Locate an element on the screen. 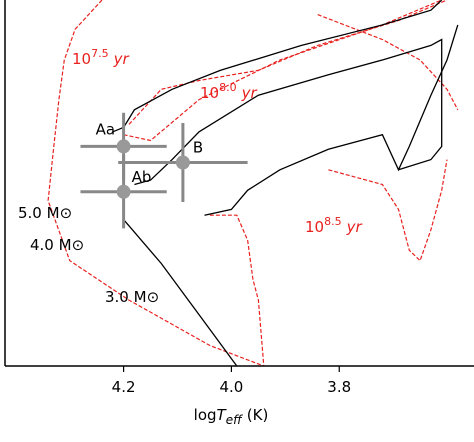 The height and width of the screenshot is (442, 474). x-label-unit: (K) is located at coordinates (258, 415).